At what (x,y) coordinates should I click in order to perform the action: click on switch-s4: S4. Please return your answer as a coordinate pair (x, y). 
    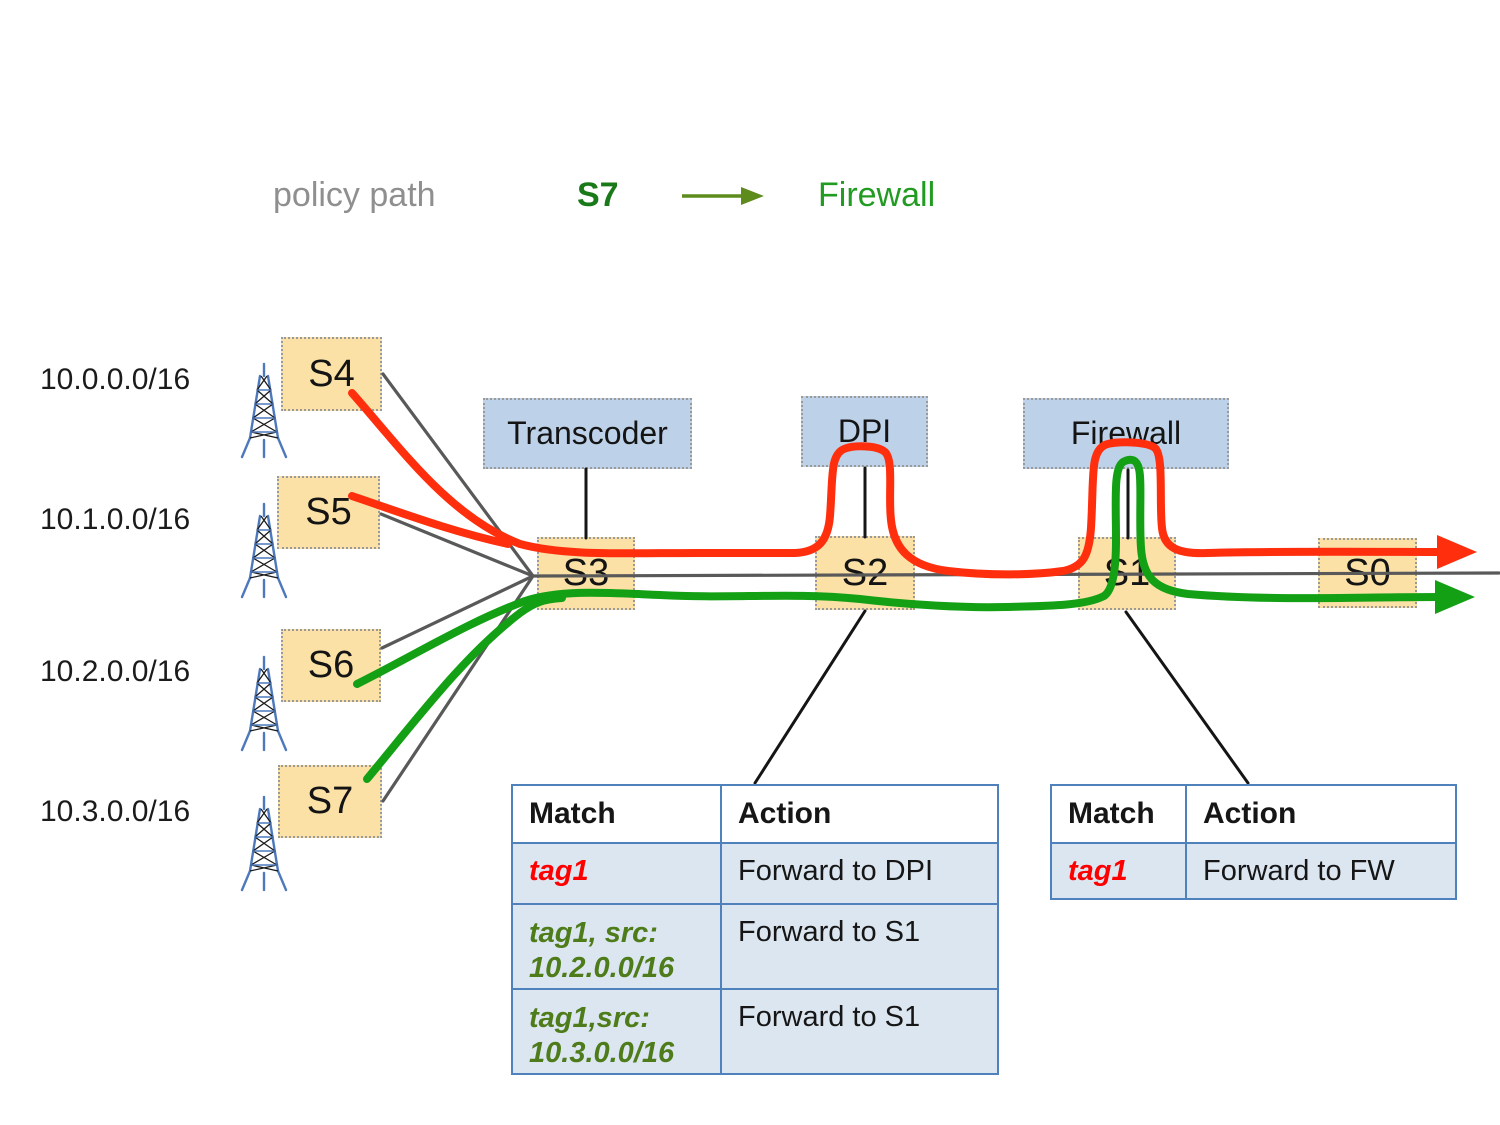
    Looking at the image, I should click on (331, 374).